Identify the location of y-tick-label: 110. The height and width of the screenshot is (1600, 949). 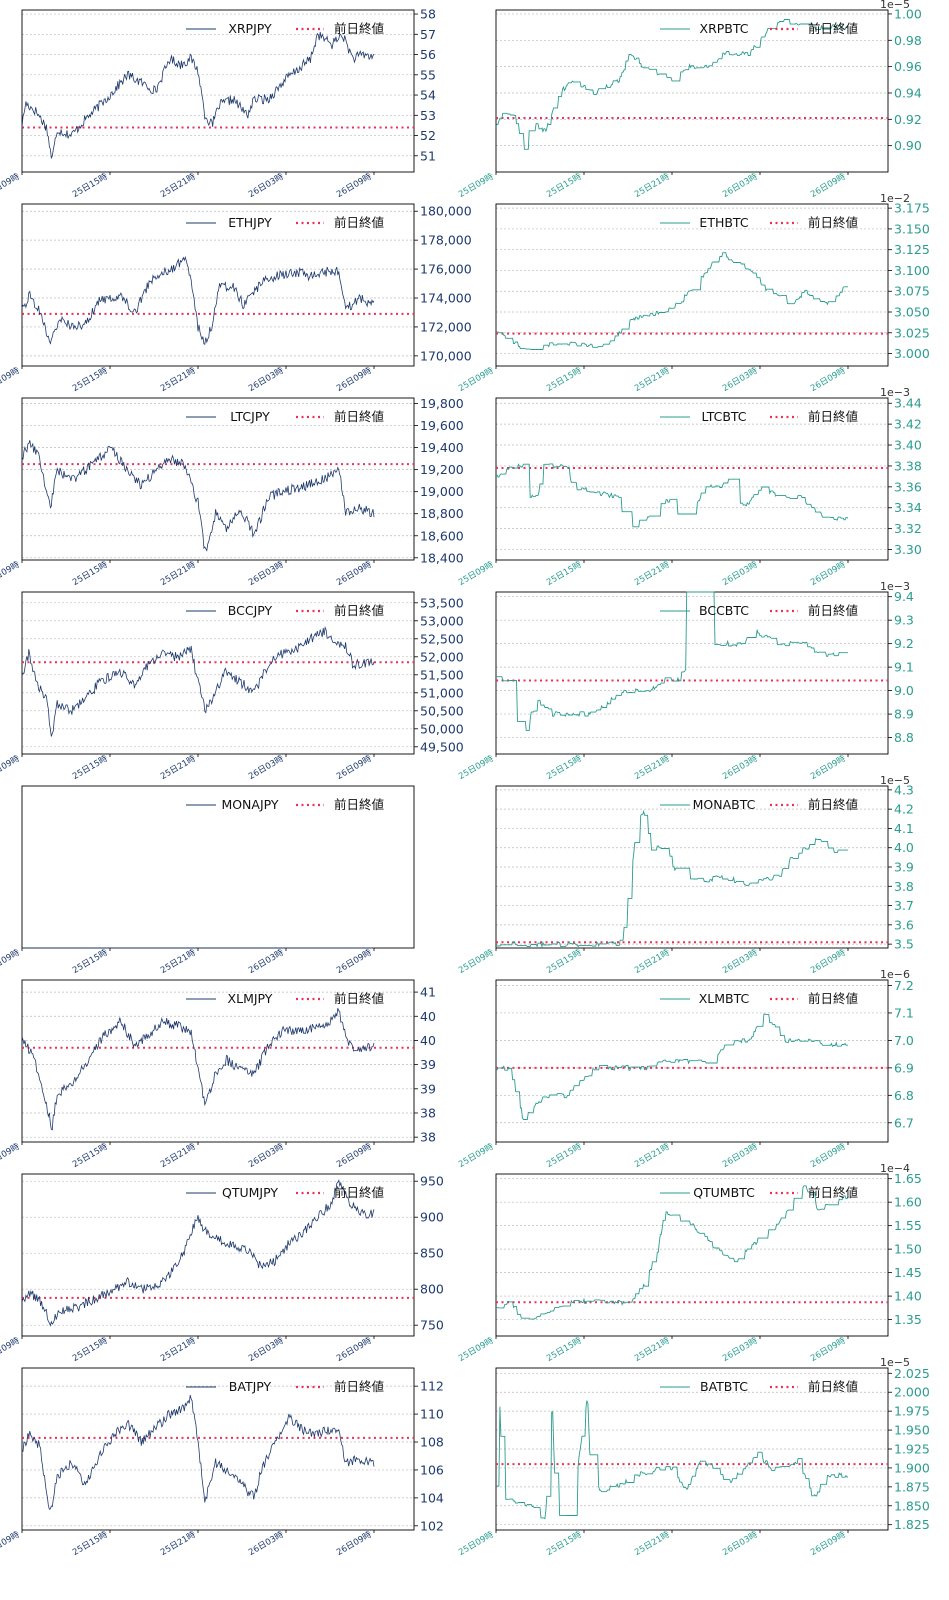
(432, 1414).